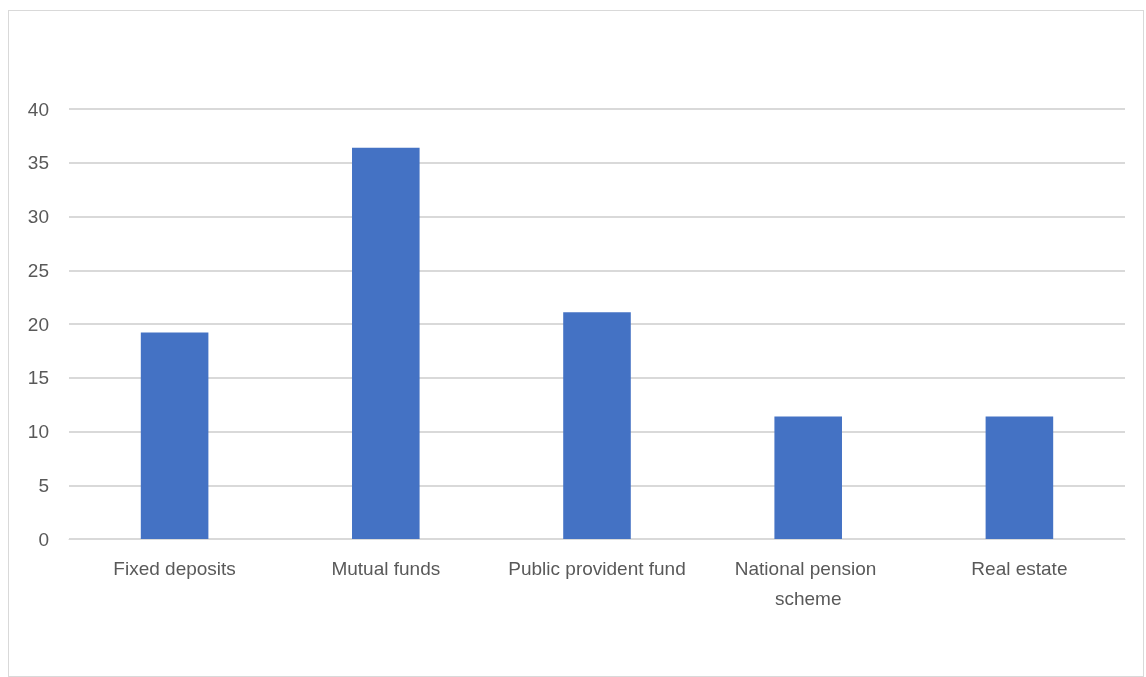 This screenshot has height=677, width=1146. What do you see at coordinates (43, 539) in the screenshot?
I see `y-tick-label: 0` at bounding box center [43, 539].